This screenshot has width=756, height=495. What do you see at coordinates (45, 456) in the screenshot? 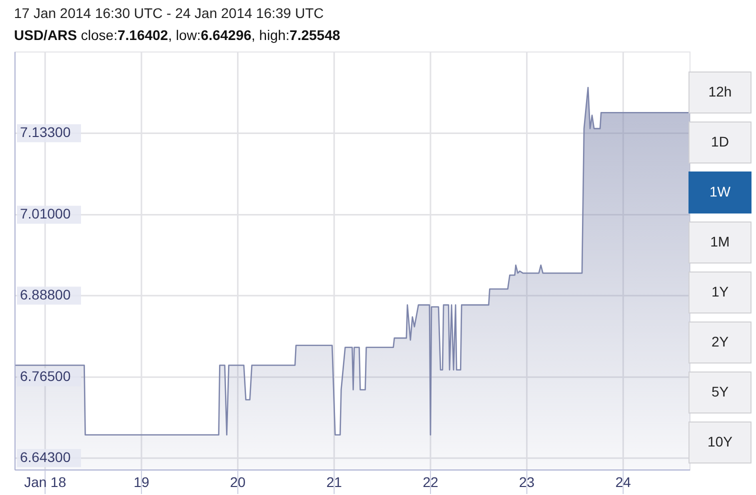
I see `y-tick-label: 6.64300` at bounding box center [45, 456].